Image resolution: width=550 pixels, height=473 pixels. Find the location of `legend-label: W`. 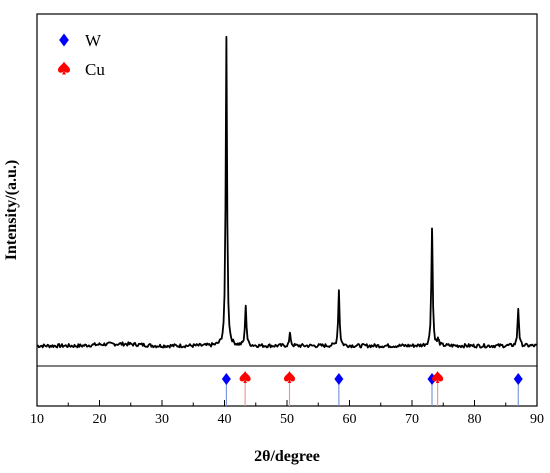

legend-label: W is located at coordinates (93, 40).